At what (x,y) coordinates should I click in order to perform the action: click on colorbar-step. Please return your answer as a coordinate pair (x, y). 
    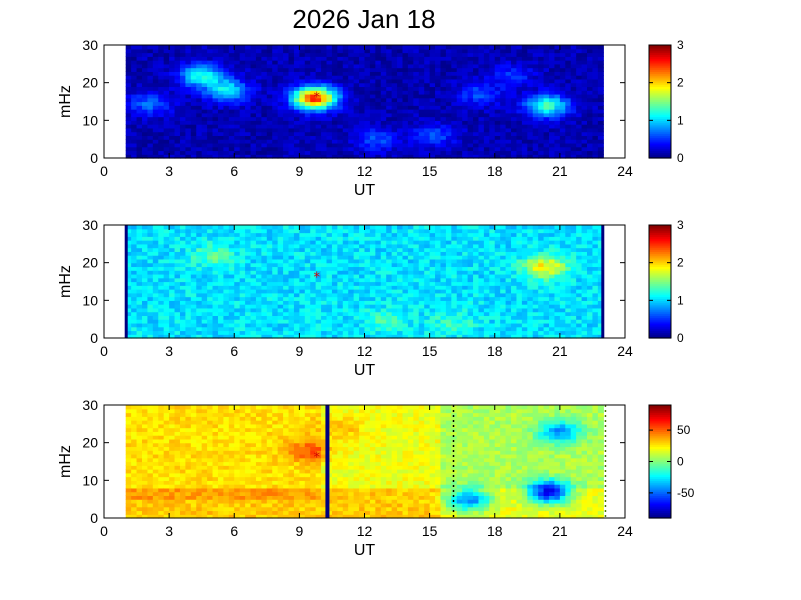
    Looking at the image, I should click on (660, 97).